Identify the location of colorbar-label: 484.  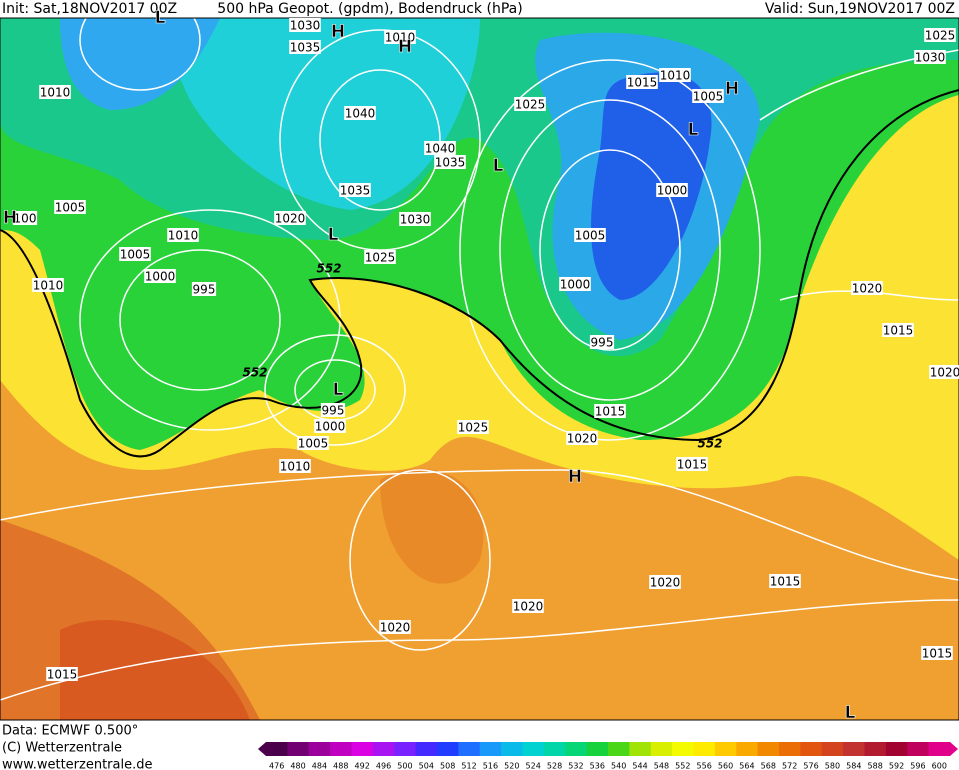
(319, 766).